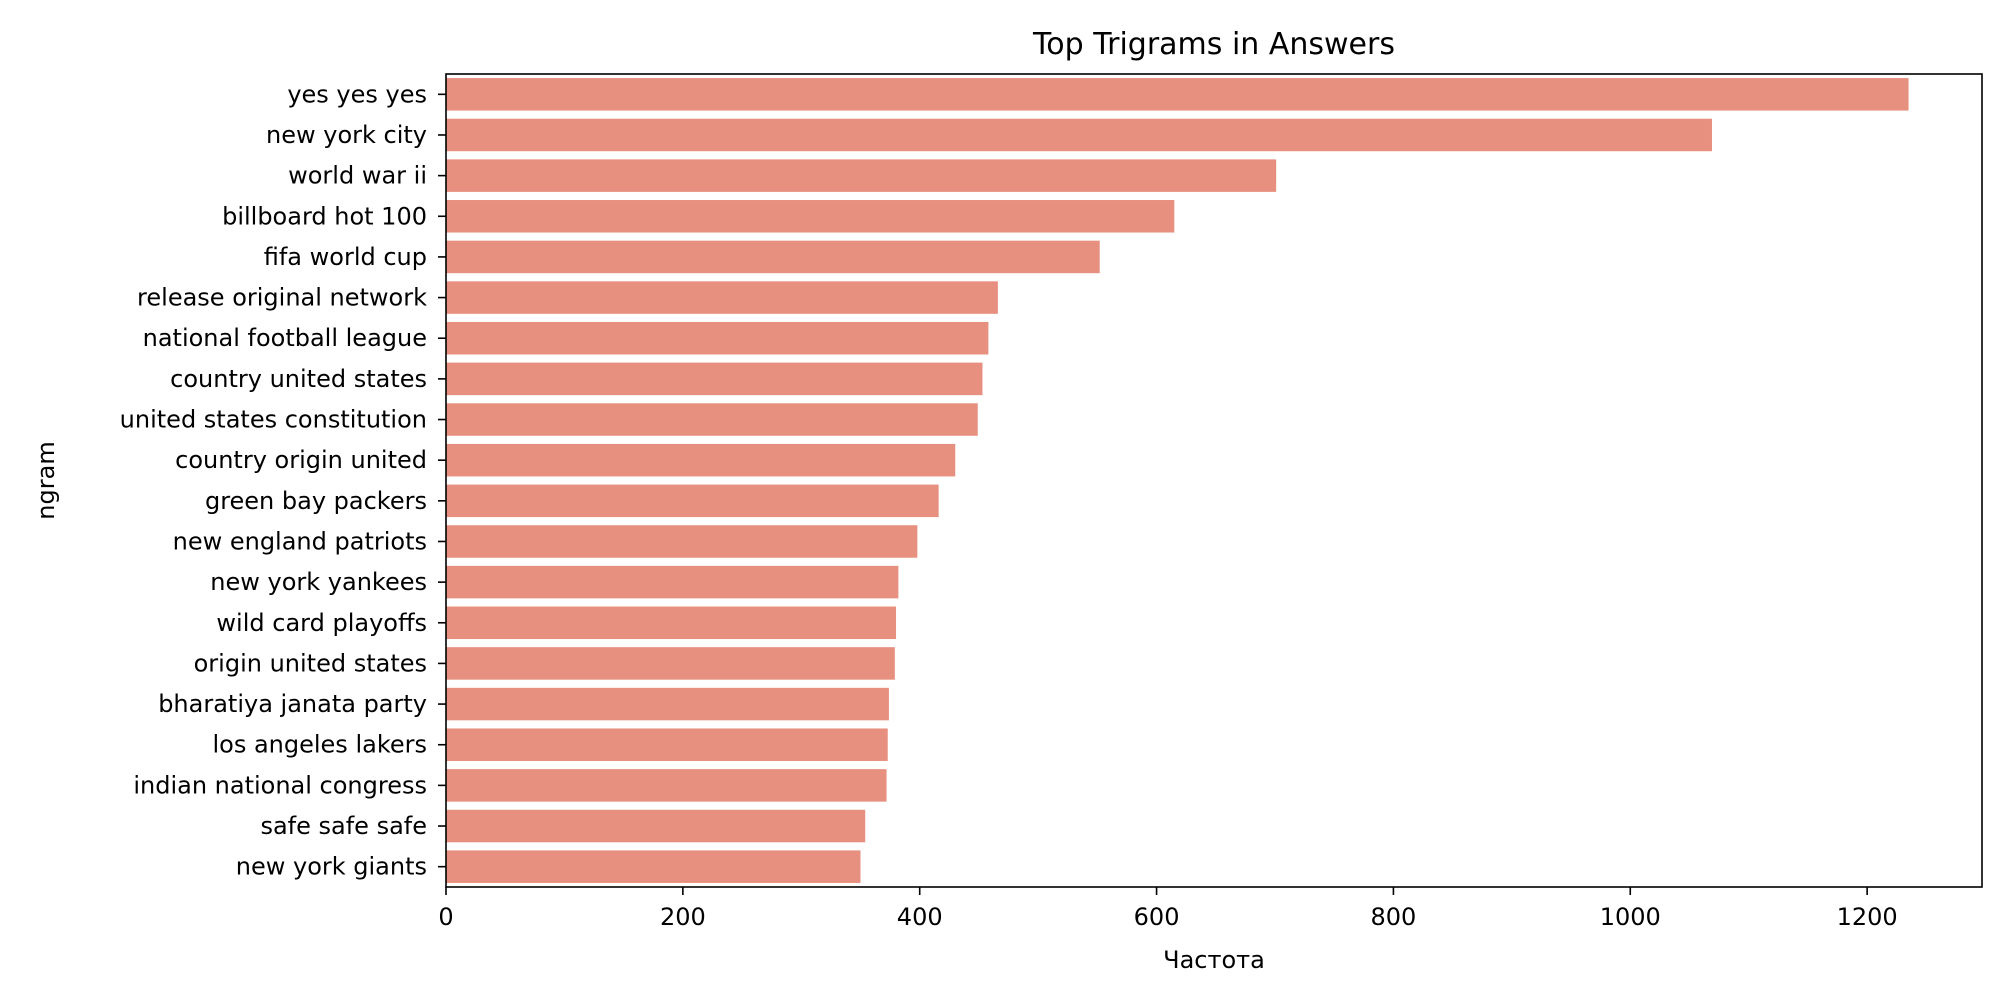  Describe the element at coordinates (282, 298) in the screenshot. I see `y-tick-label: release original network` at that location.